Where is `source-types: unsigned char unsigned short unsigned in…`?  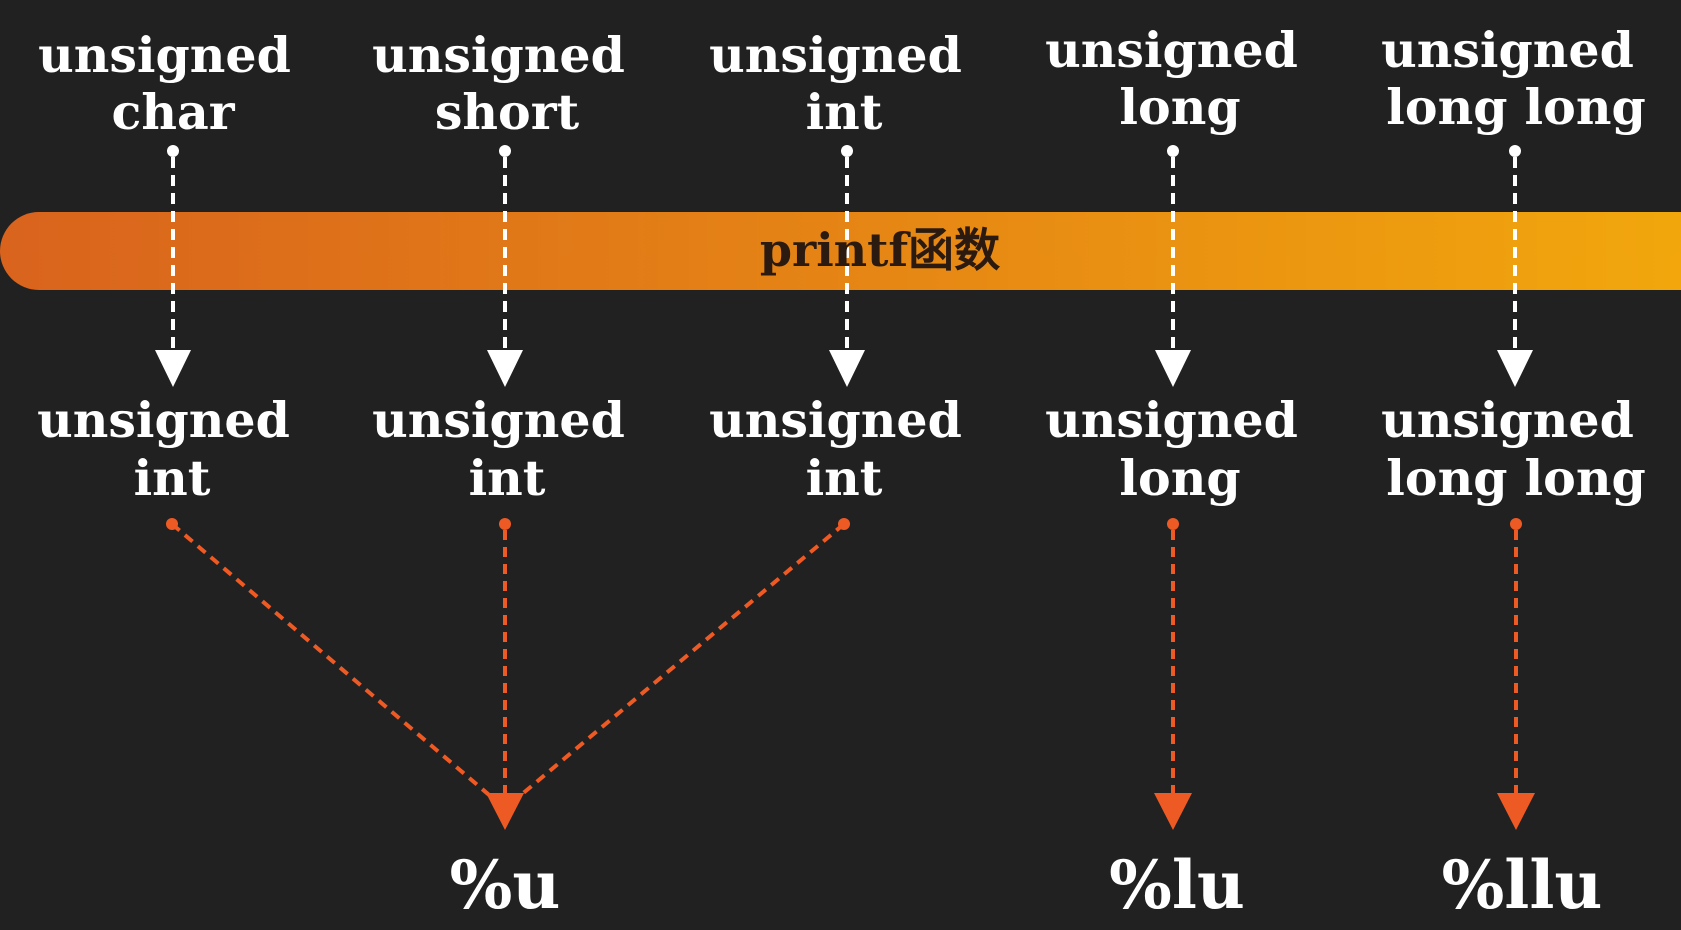
source-types: unsigned char unsigned short unsigned in… is located at coordinates (844, 81).